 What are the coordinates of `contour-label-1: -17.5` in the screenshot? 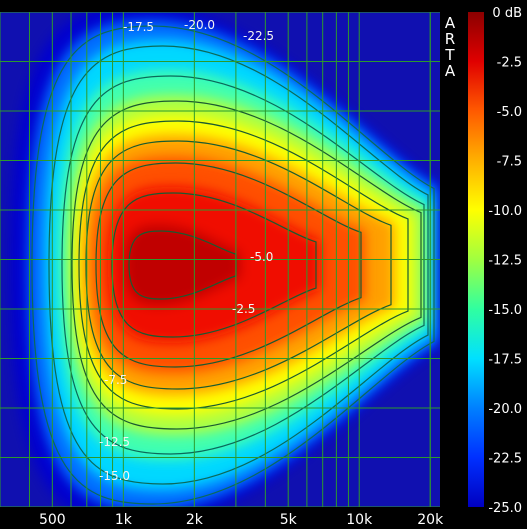 It's located at (138, 27).